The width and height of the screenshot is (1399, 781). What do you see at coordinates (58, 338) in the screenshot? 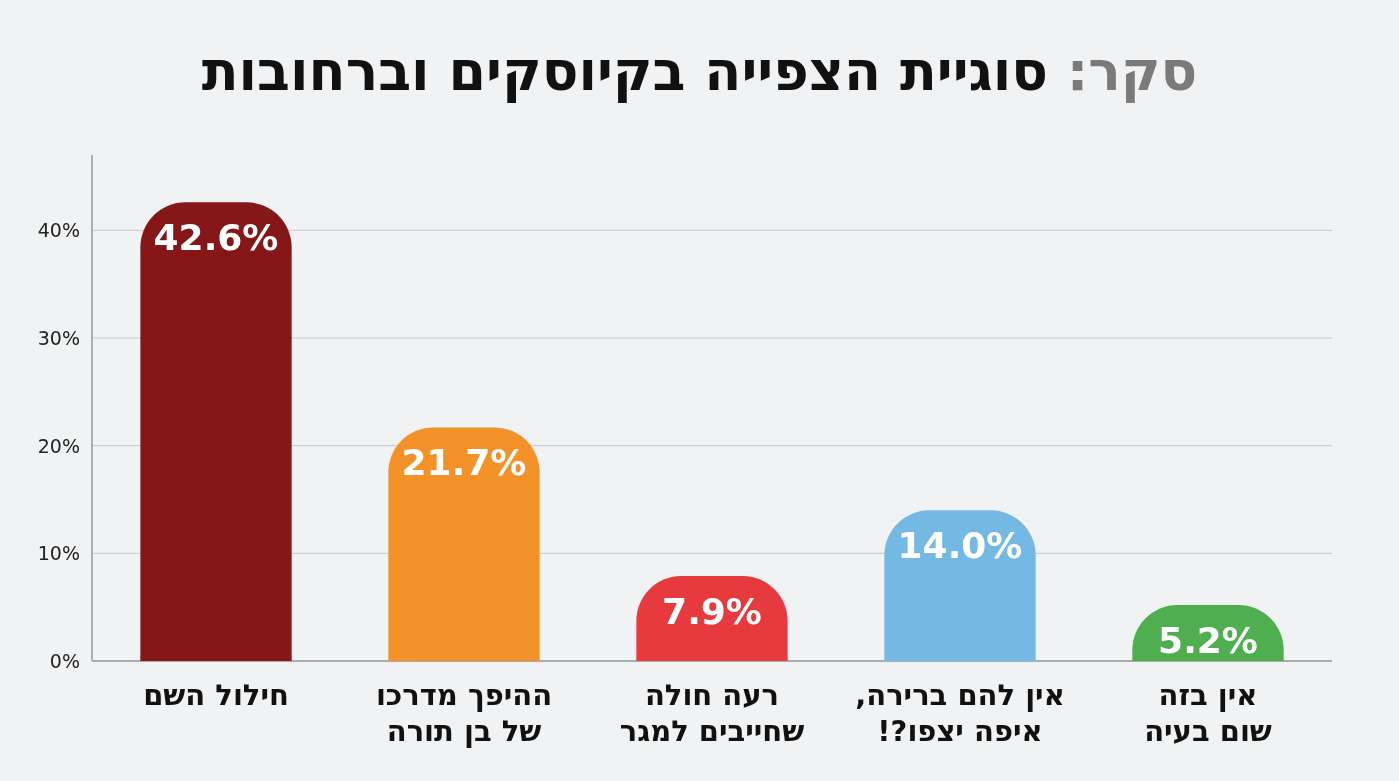
I see `y-tick-label: 30%` at bounding box center [58, 338].